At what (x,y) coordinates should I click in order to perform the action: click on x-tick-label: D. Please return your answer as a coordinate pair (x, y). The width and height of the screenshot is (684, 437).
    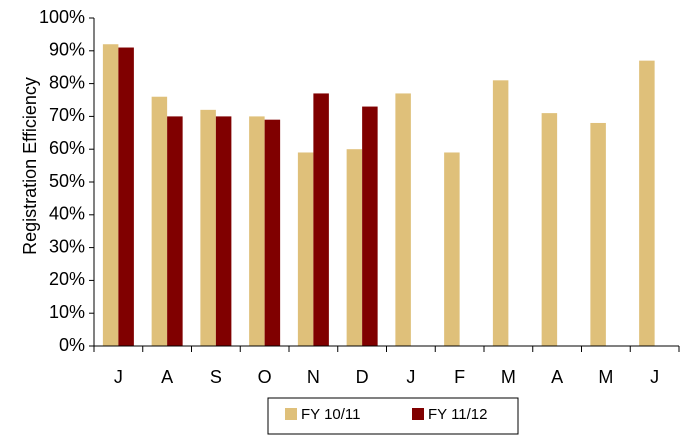
    Looking at the image, I should click on (362, 377).